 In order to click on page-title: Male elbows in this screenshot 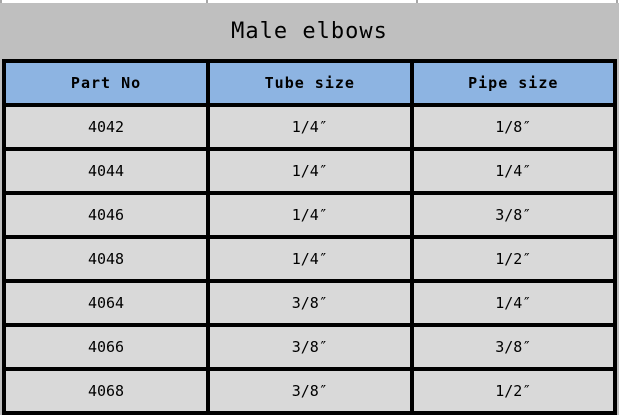, I will do `click(309, 31)`.